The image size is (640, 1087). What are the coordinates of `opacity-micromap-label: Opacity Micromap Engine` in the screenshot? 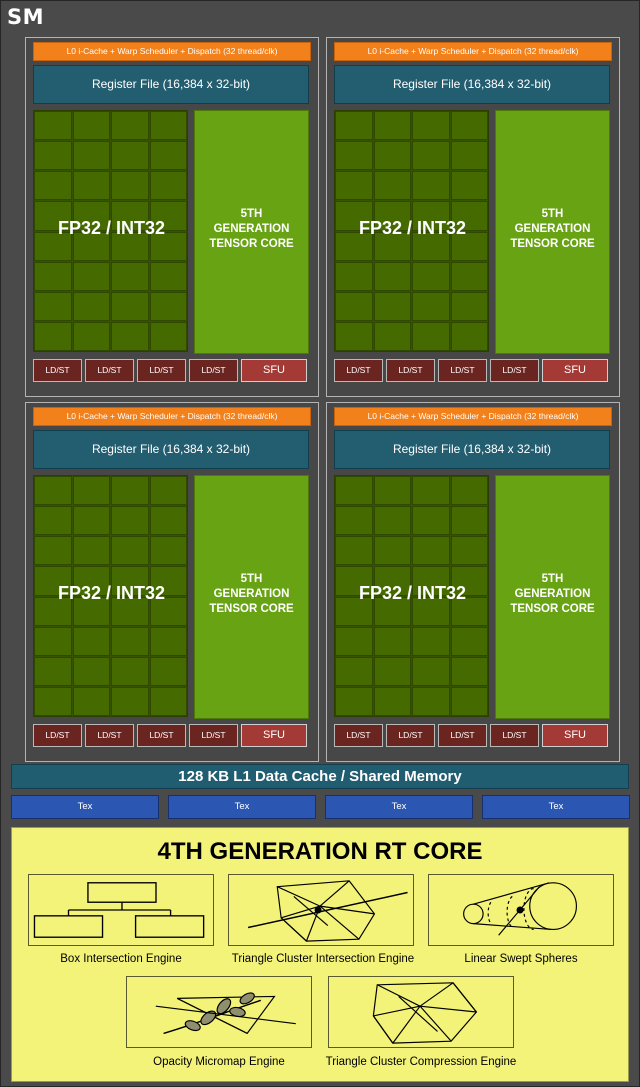 It's located at (219, 1062).